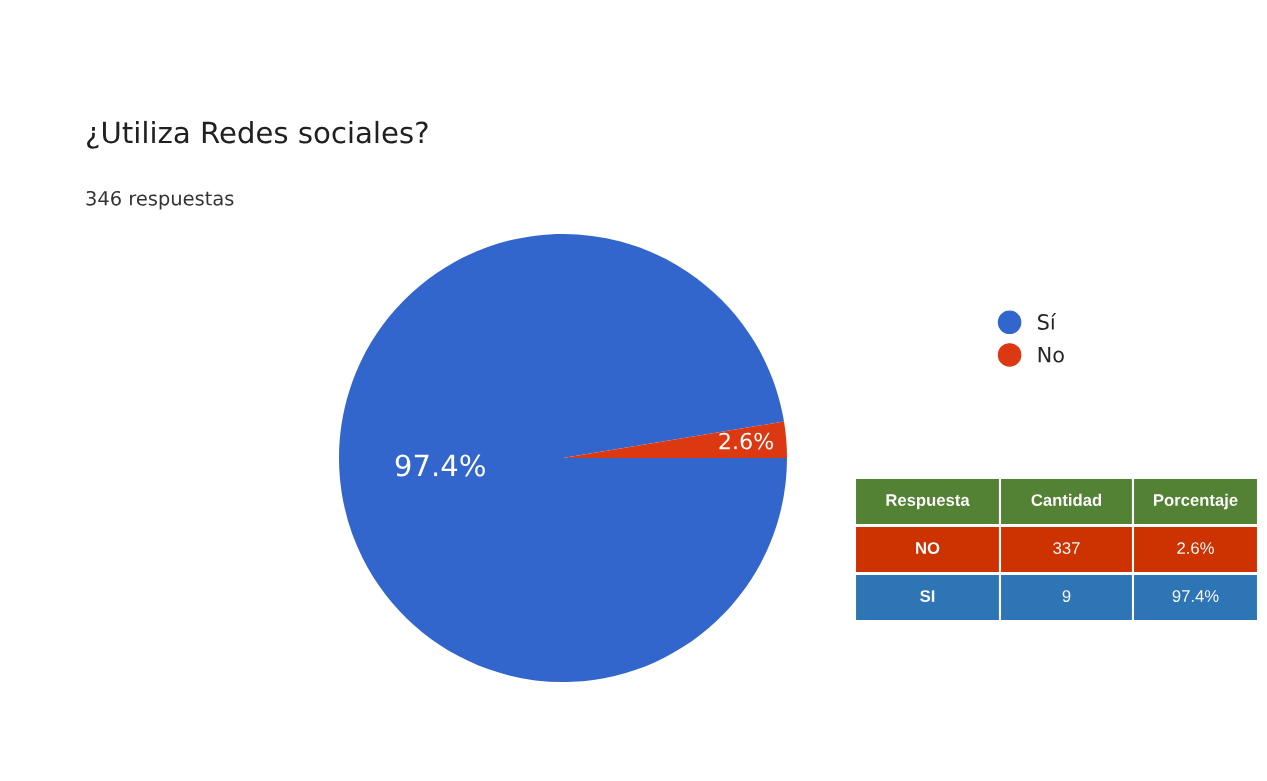 The height and width of the screenshot is (781, 1267). I want to click on text: SI, so click(927, 596).